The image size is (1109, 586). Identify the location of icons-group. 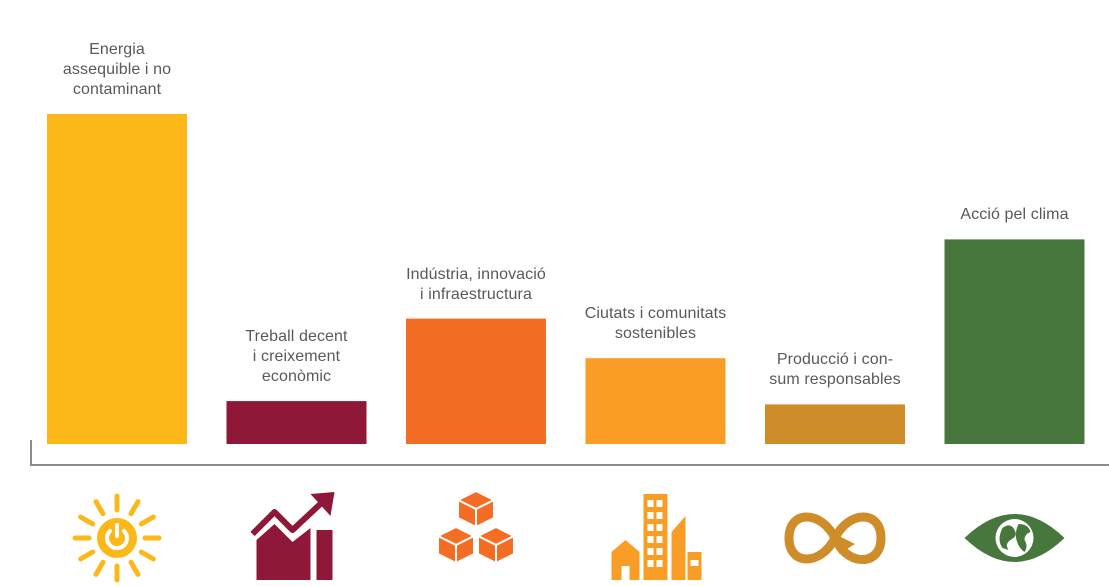
(568, 536).